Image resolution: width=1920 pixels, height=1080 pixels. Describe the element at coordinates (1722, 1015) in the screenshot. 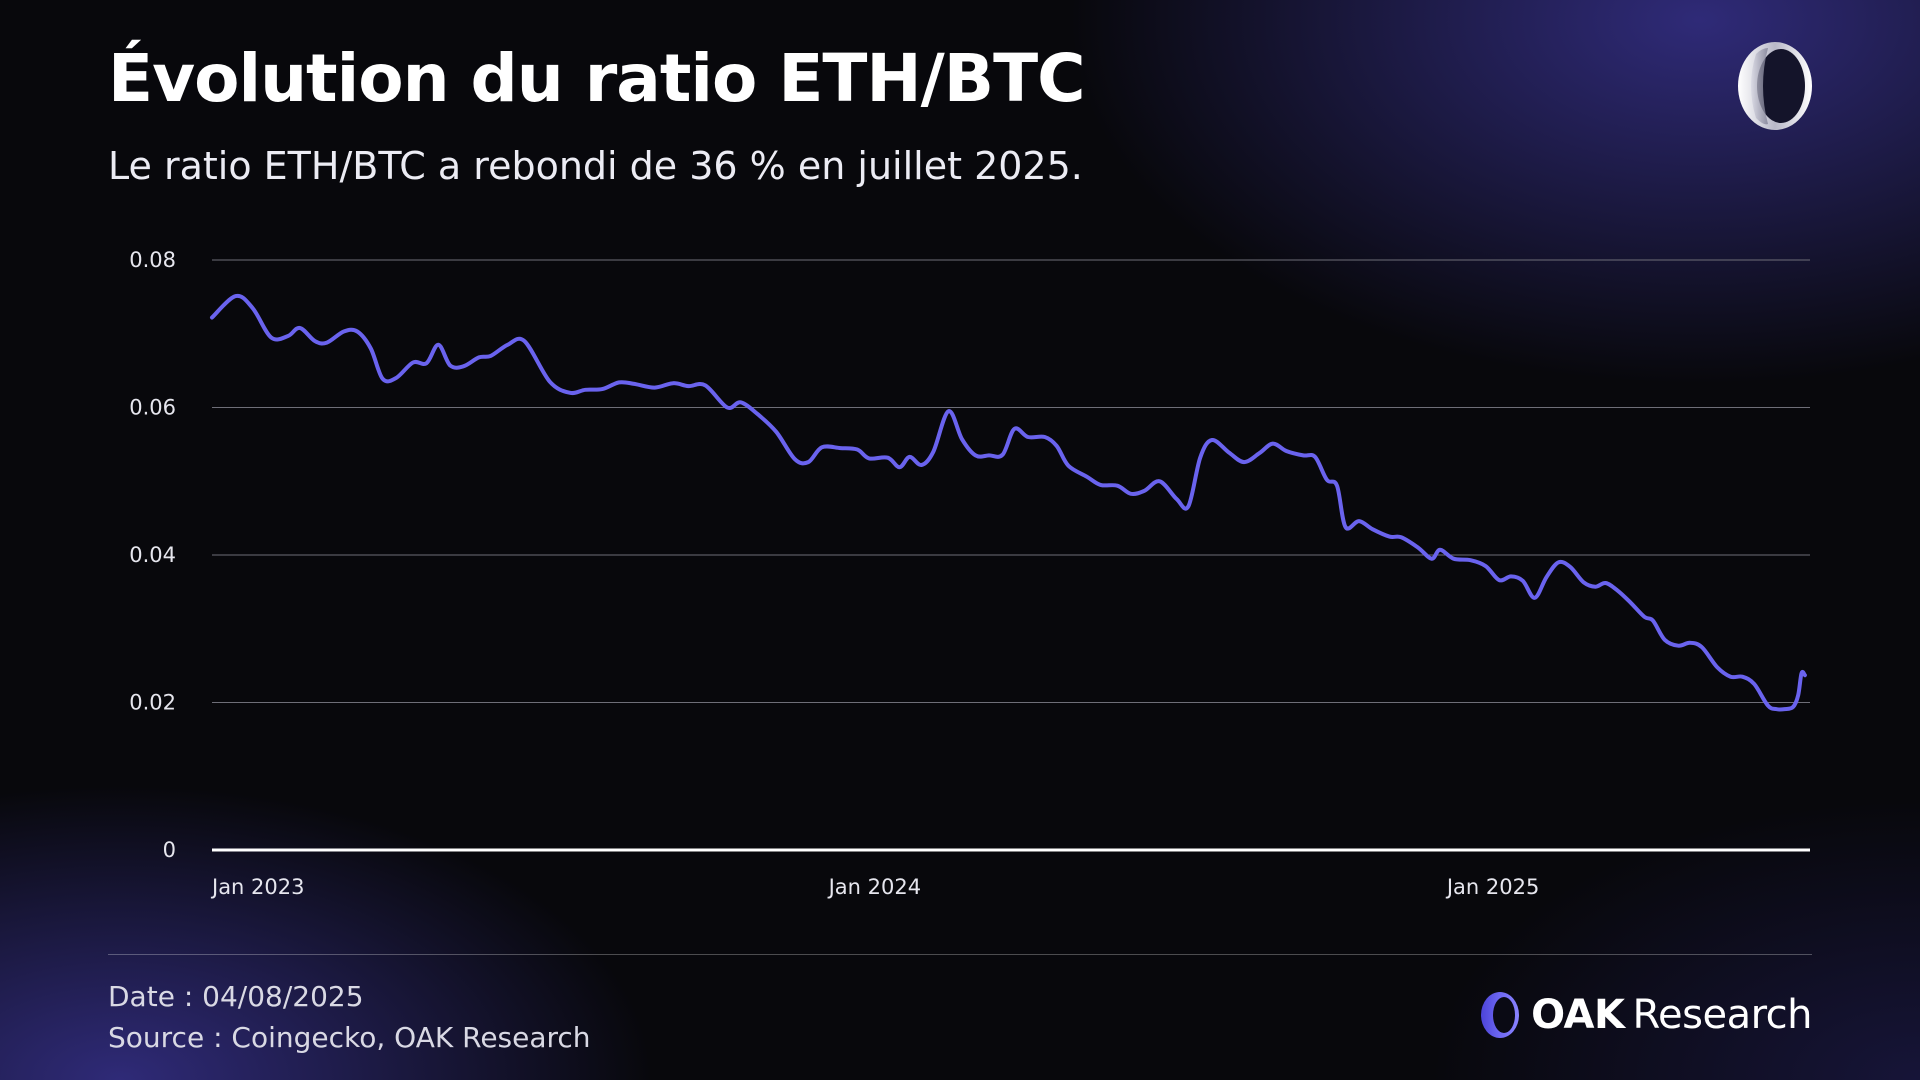

I see `brand-name-light: Research` at that location.